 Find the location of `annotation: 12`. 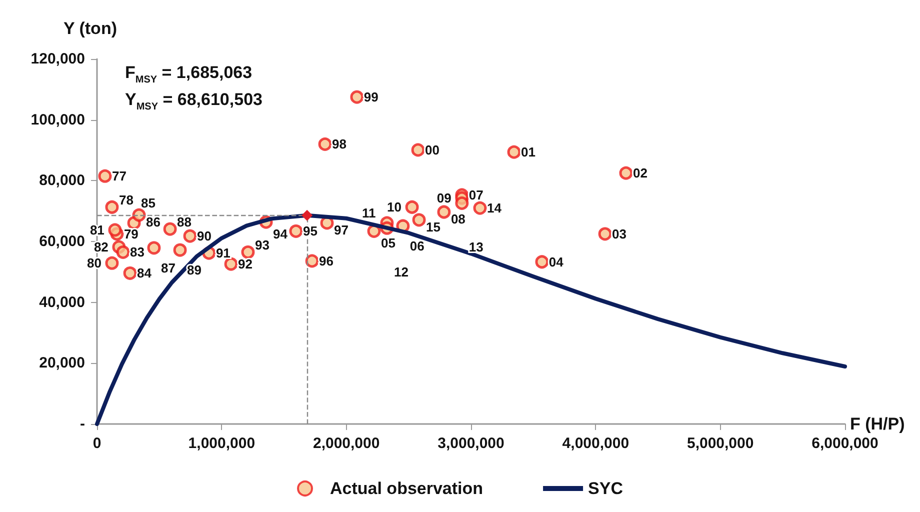

annotation: 12 is located at coordinates (401, 272).